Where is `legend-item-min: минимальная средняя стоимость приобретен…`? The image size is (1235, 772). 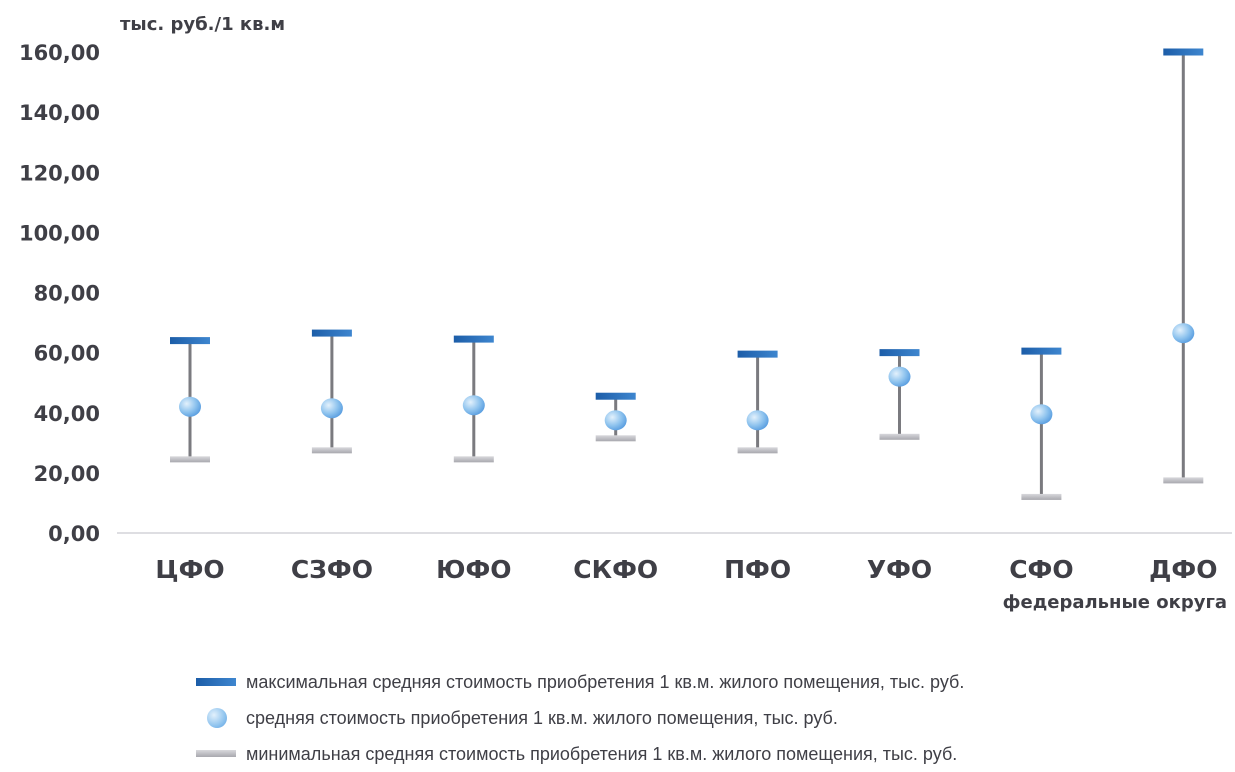 legend-item-min: минимальная средняя стоимость приобретен… is located at coordinates (580, 754).